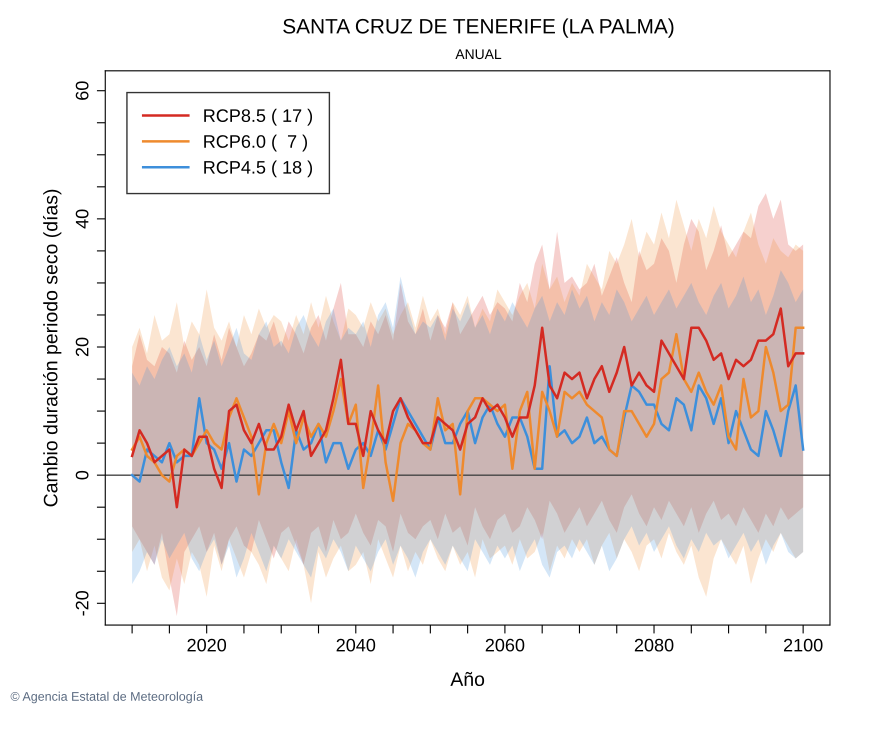 The image size is (870, 738). I want to click on text: © Agencia Estatal de Meteorología, so click(107, 698).